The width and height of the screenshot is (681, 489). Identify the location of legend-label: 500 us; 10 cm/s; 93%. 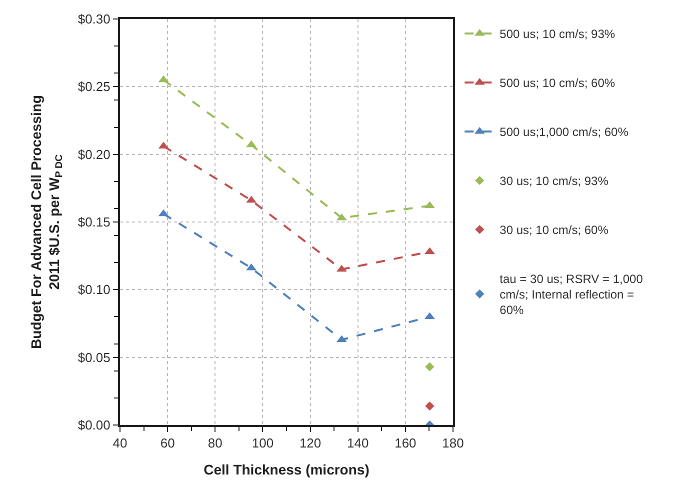
(558, 34).